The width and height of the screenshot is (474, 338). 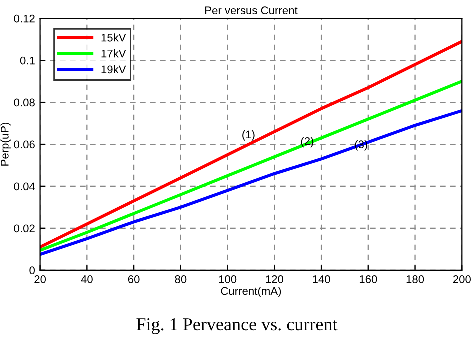 What do you see at coordinates (248, 135) in the screenshot?
I see `annotation: (1)` at bounding box center [248, 135].